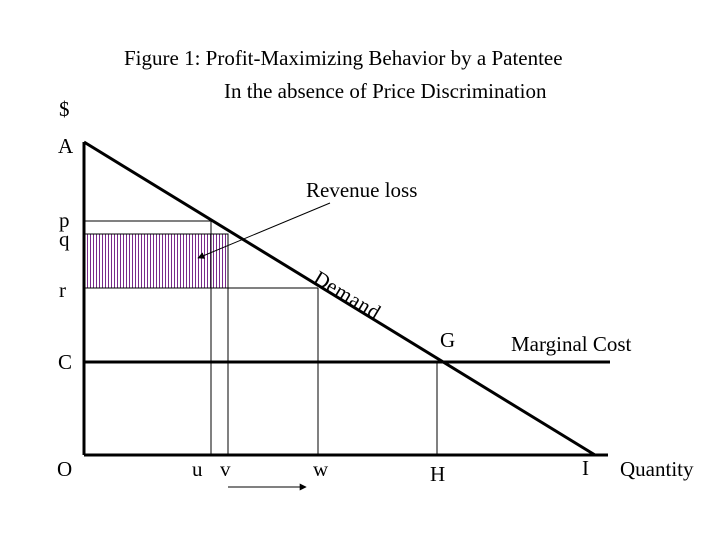 The image size is (720, 540). What do you see at coordinates (64, 220) in the screenshot?
I see `label-p: p` at bounding box center [64, 220].